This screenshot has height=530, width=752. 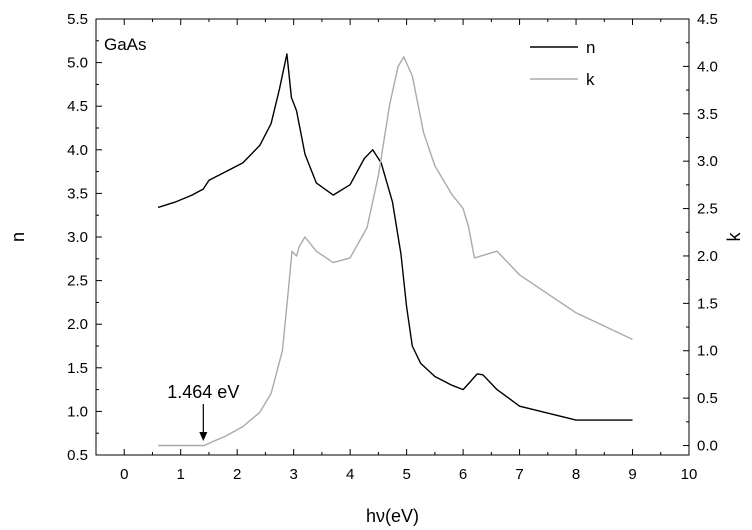 I want to click on y-right-tick-label: 4.5, so click(x=707, y=19).